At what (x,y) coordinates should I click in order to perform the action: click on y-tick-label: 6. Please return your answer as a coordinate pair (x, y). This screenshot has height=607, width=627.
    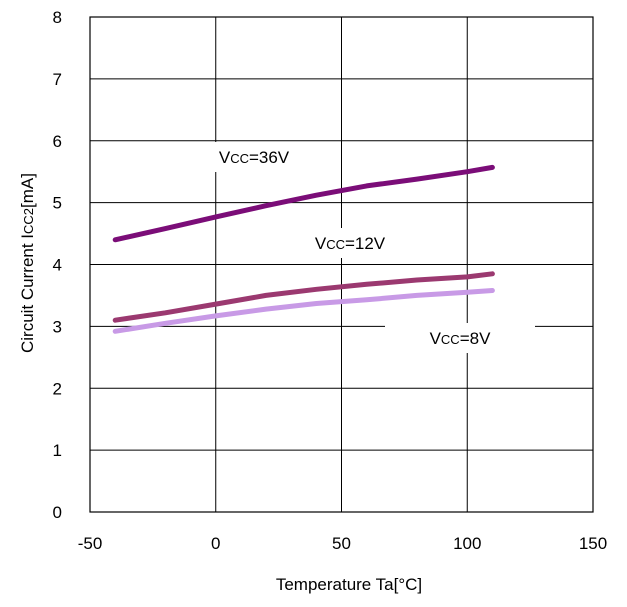
    Looking at the image, I should click on (57, 141).